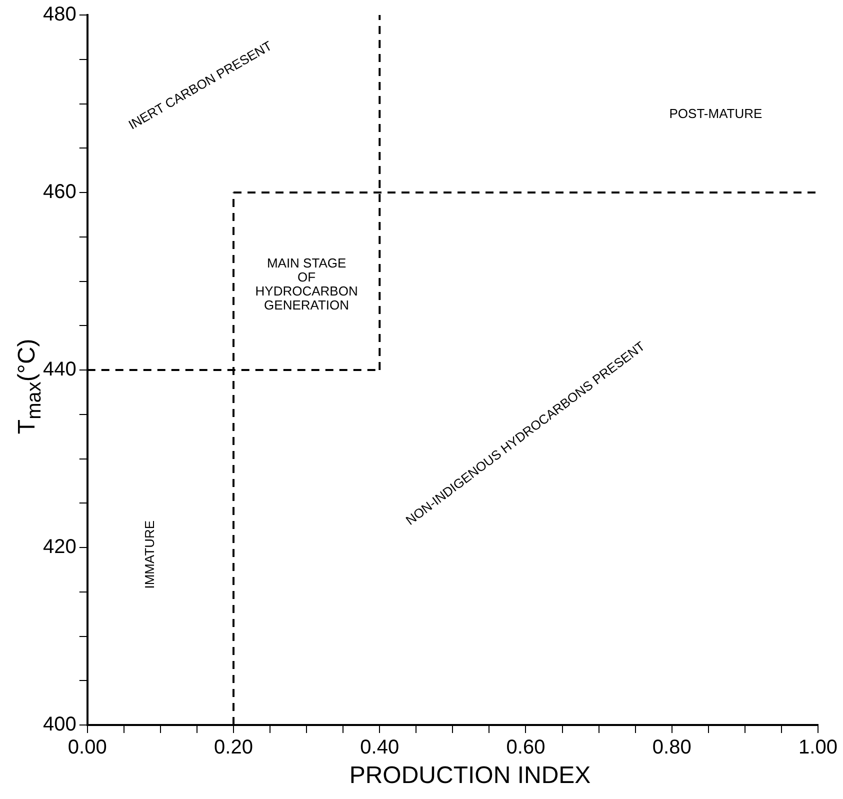  I want to click on y-tick-label: 400, so click(59, 725).